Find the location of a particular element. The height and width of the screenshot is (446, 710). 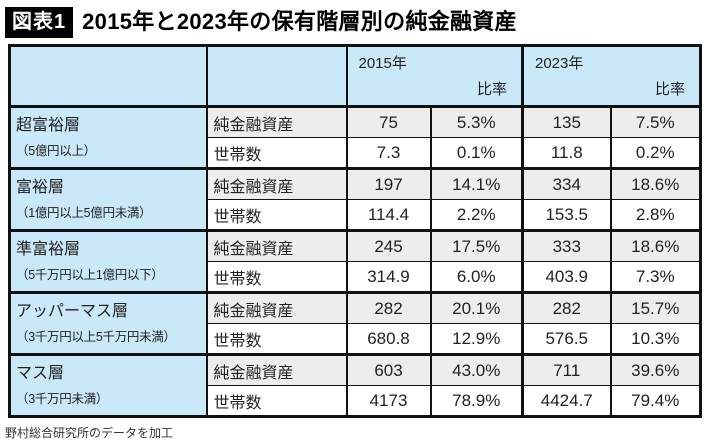

cell-2015-value: 680.8 is located at coordinates (388, 339).